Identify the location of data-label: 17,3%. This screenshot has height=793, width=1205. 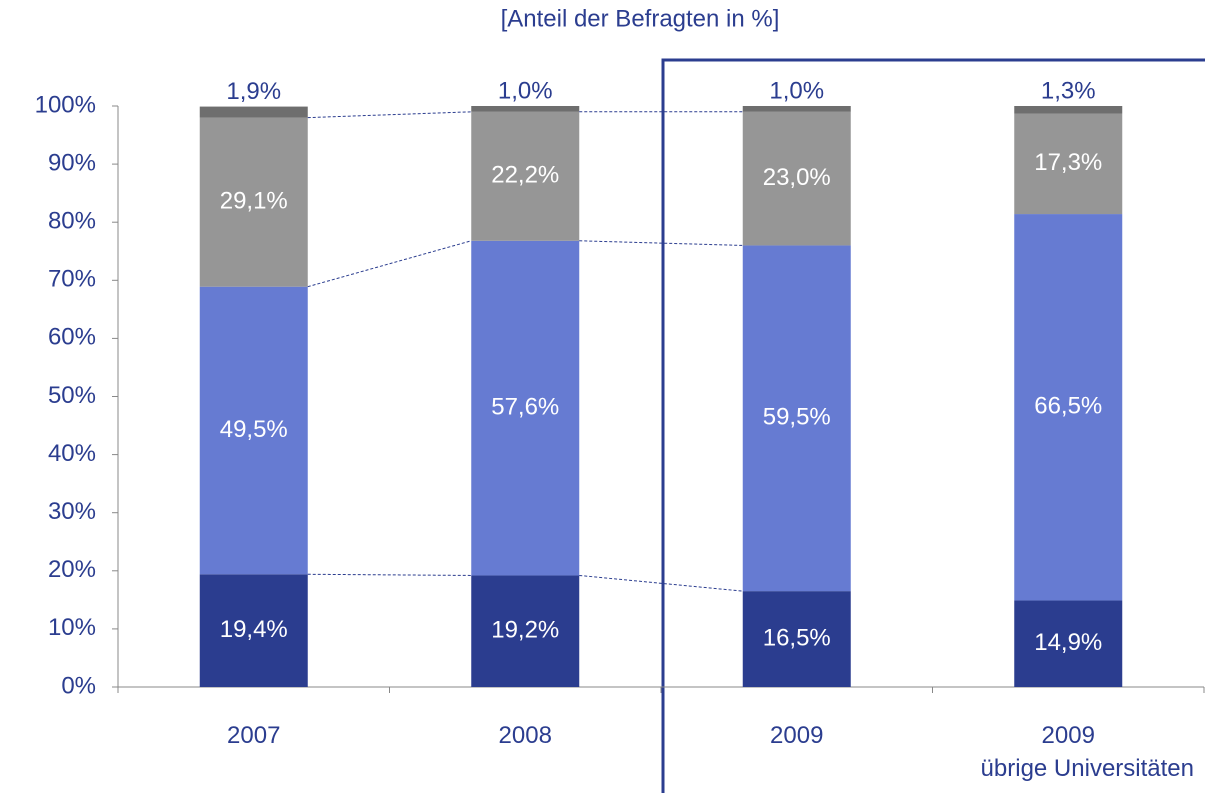
(1068, 162).